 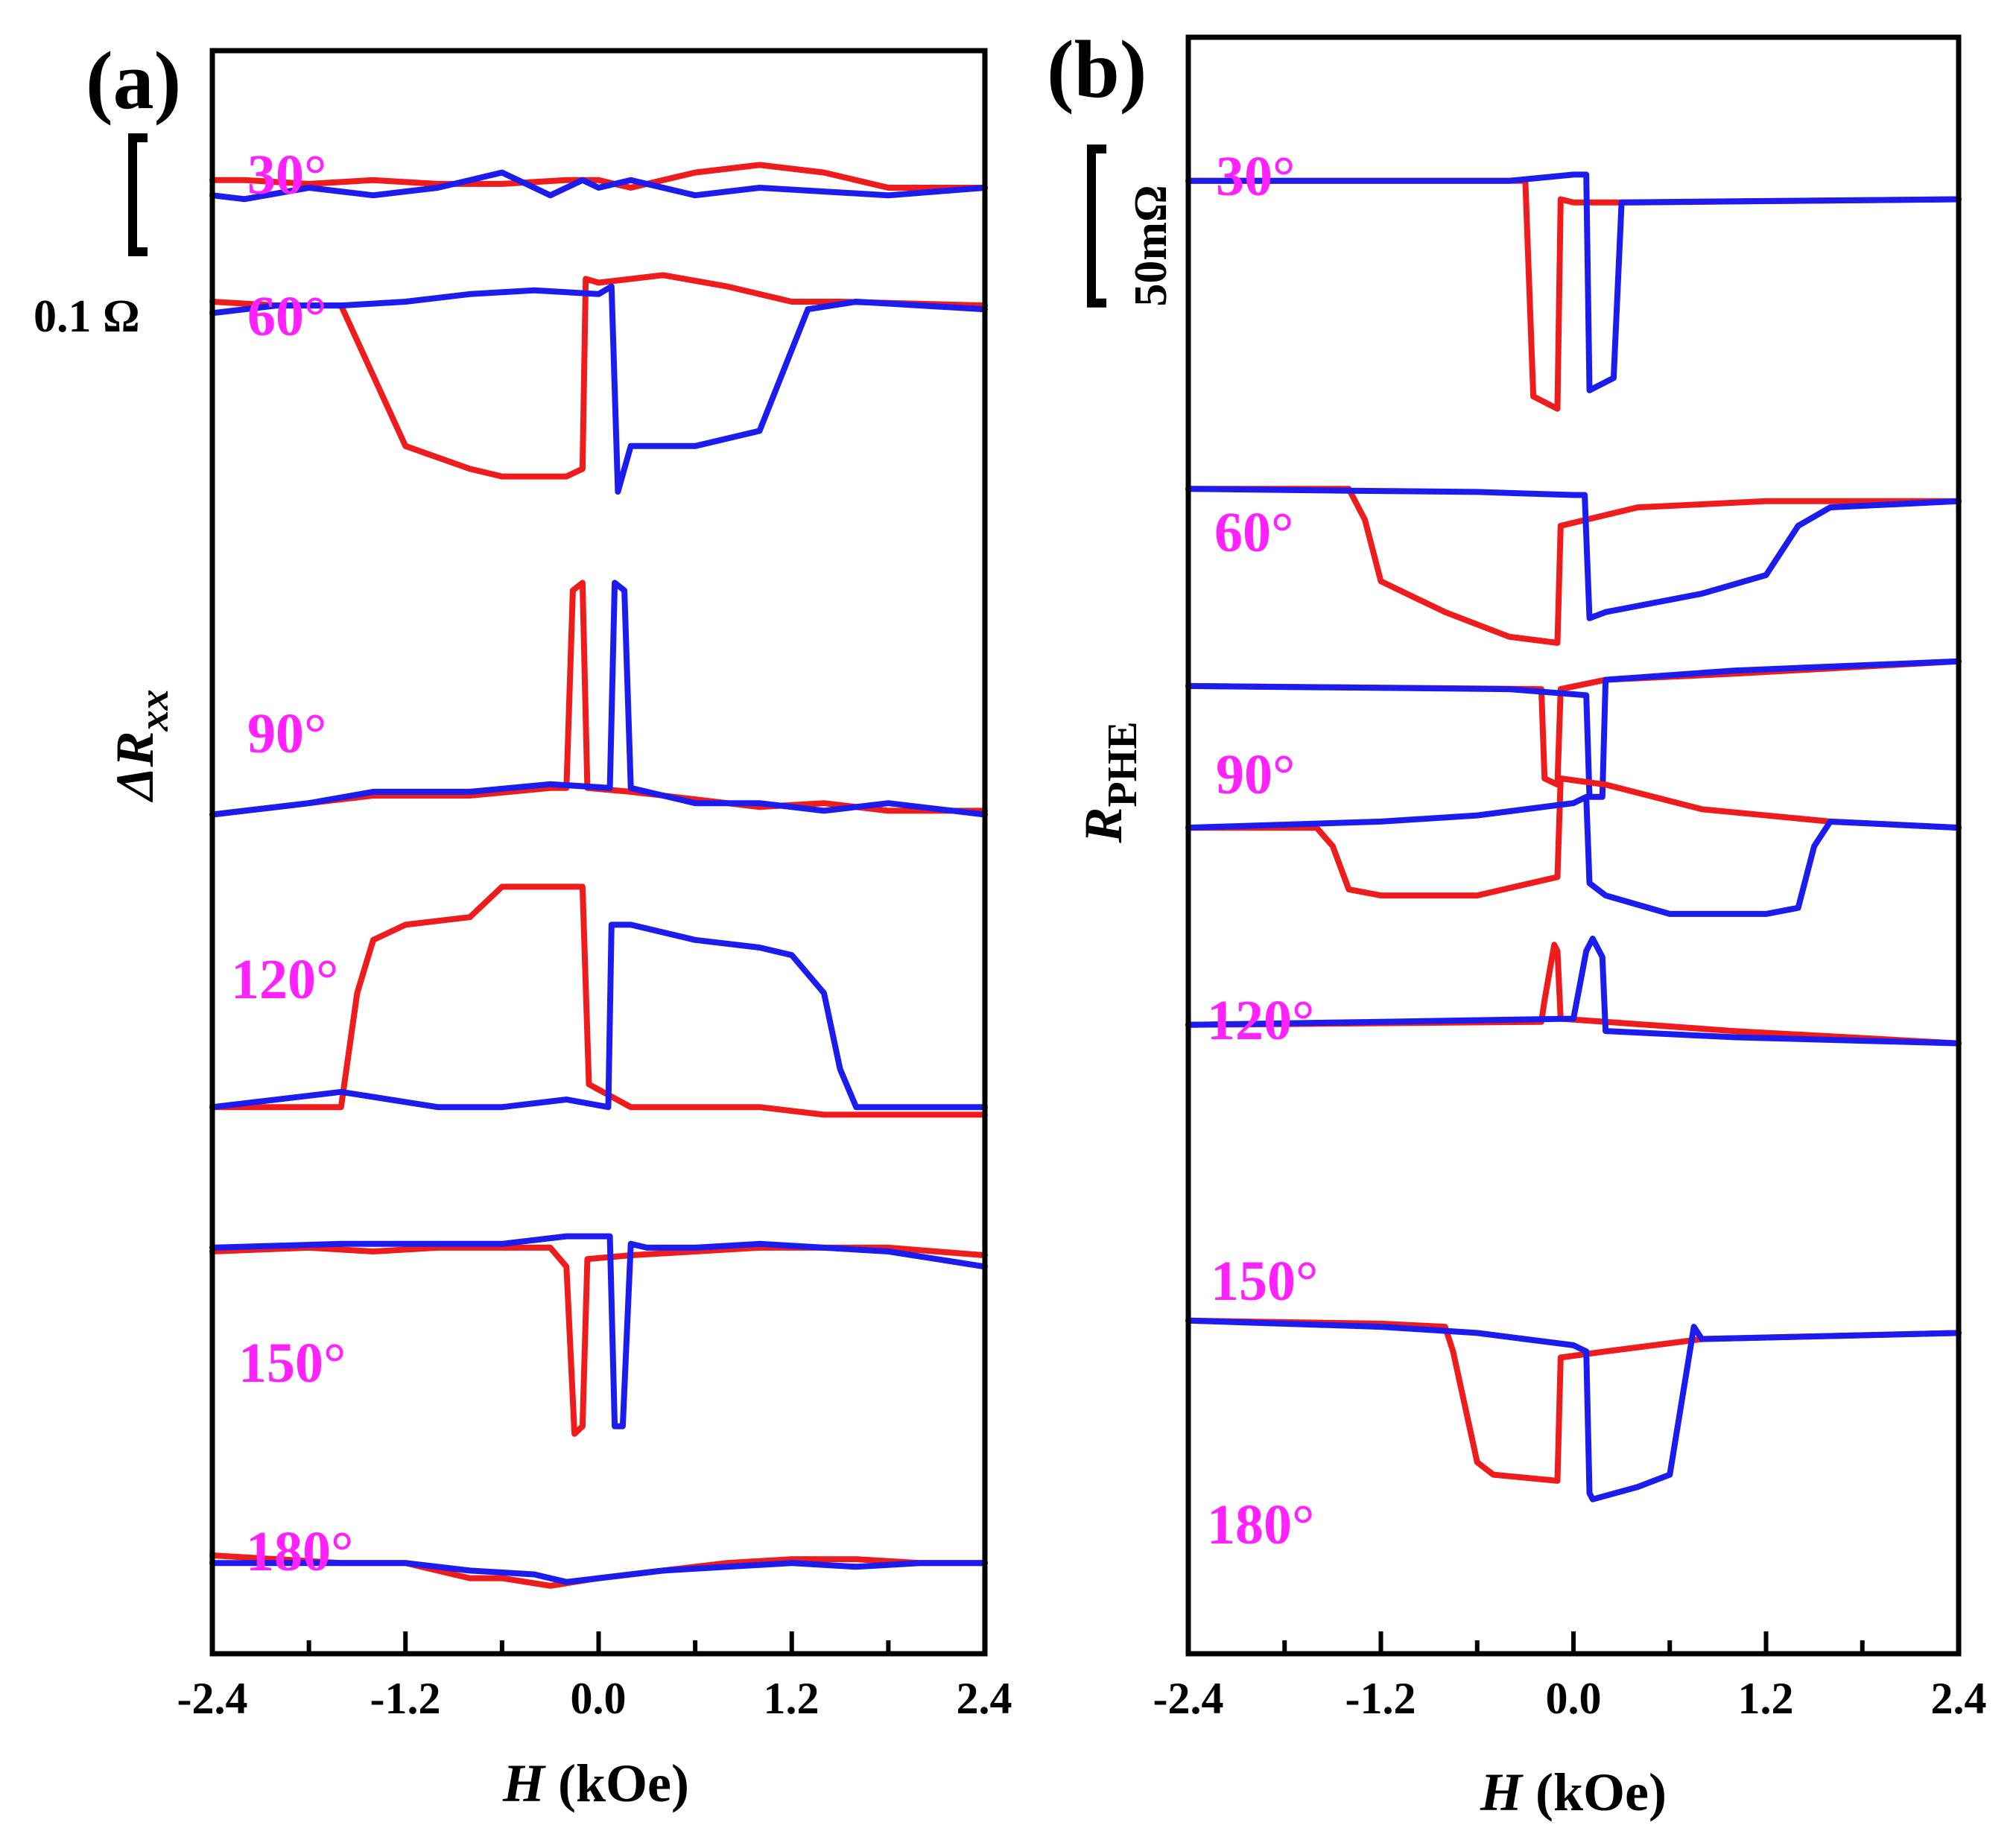 I want to click on scale-bar-a, so click(x=138, y=194).